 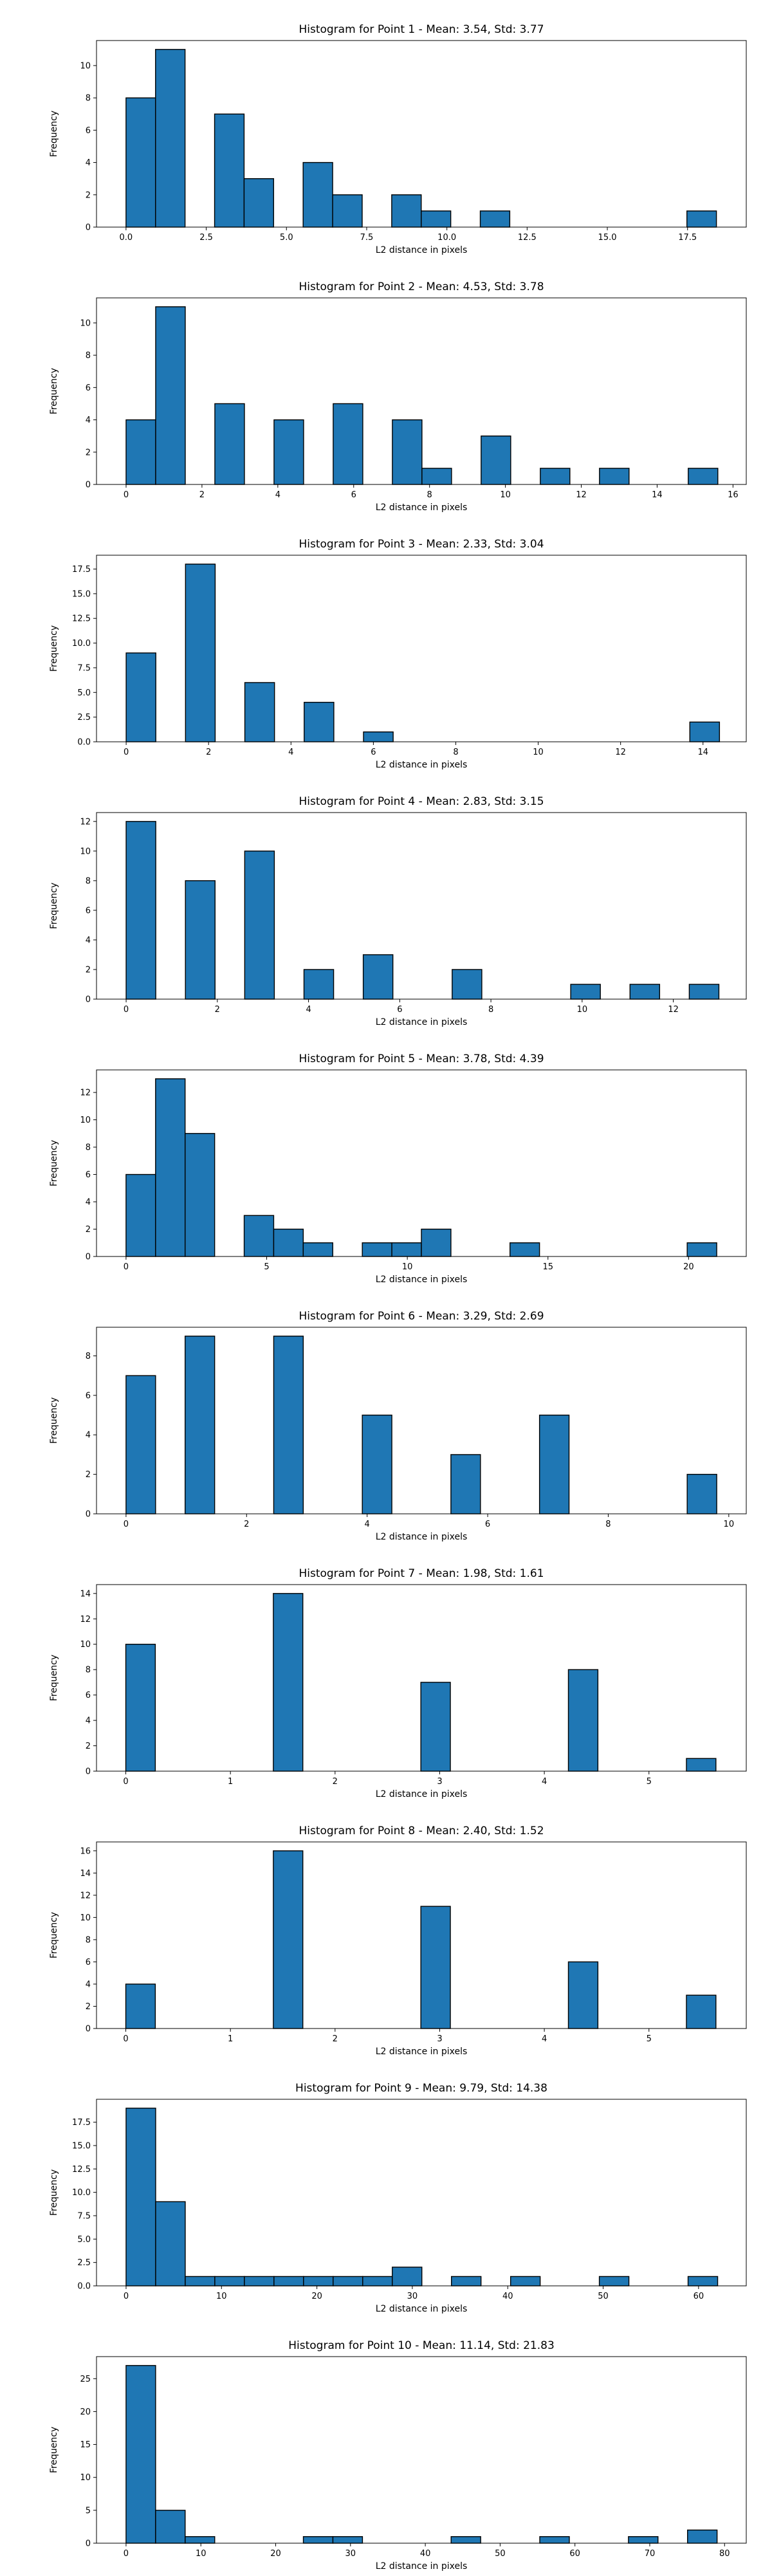 I want to click on x-tick-label: 0.0, so click(x=126, y=238).